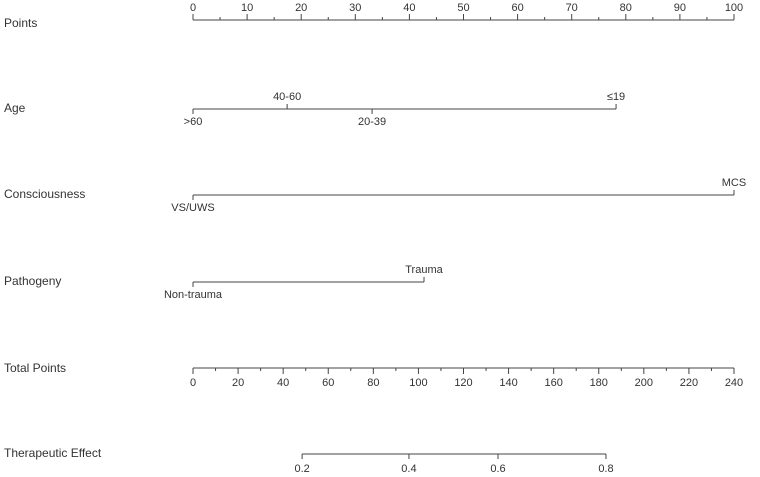 This screenshot has height=477, width=760. What do you see at coordinates (599, 383) in the screenshot?
I see `tick-label: 180` at bounding box center [599, 383].